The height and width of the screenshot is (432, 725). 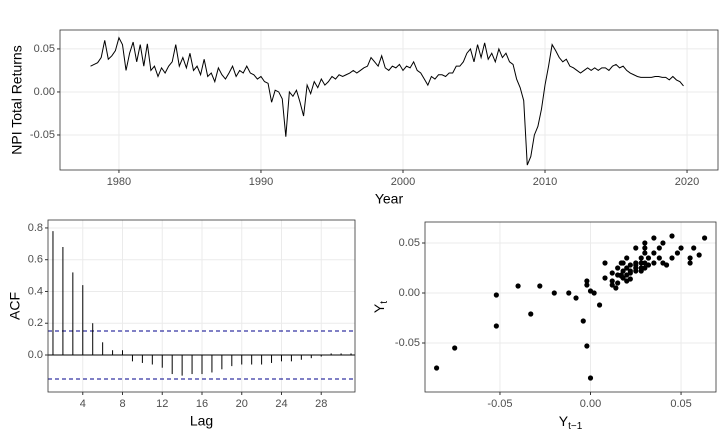 I want to click on x-tick-label: 2000, so click(x=403, y=182).